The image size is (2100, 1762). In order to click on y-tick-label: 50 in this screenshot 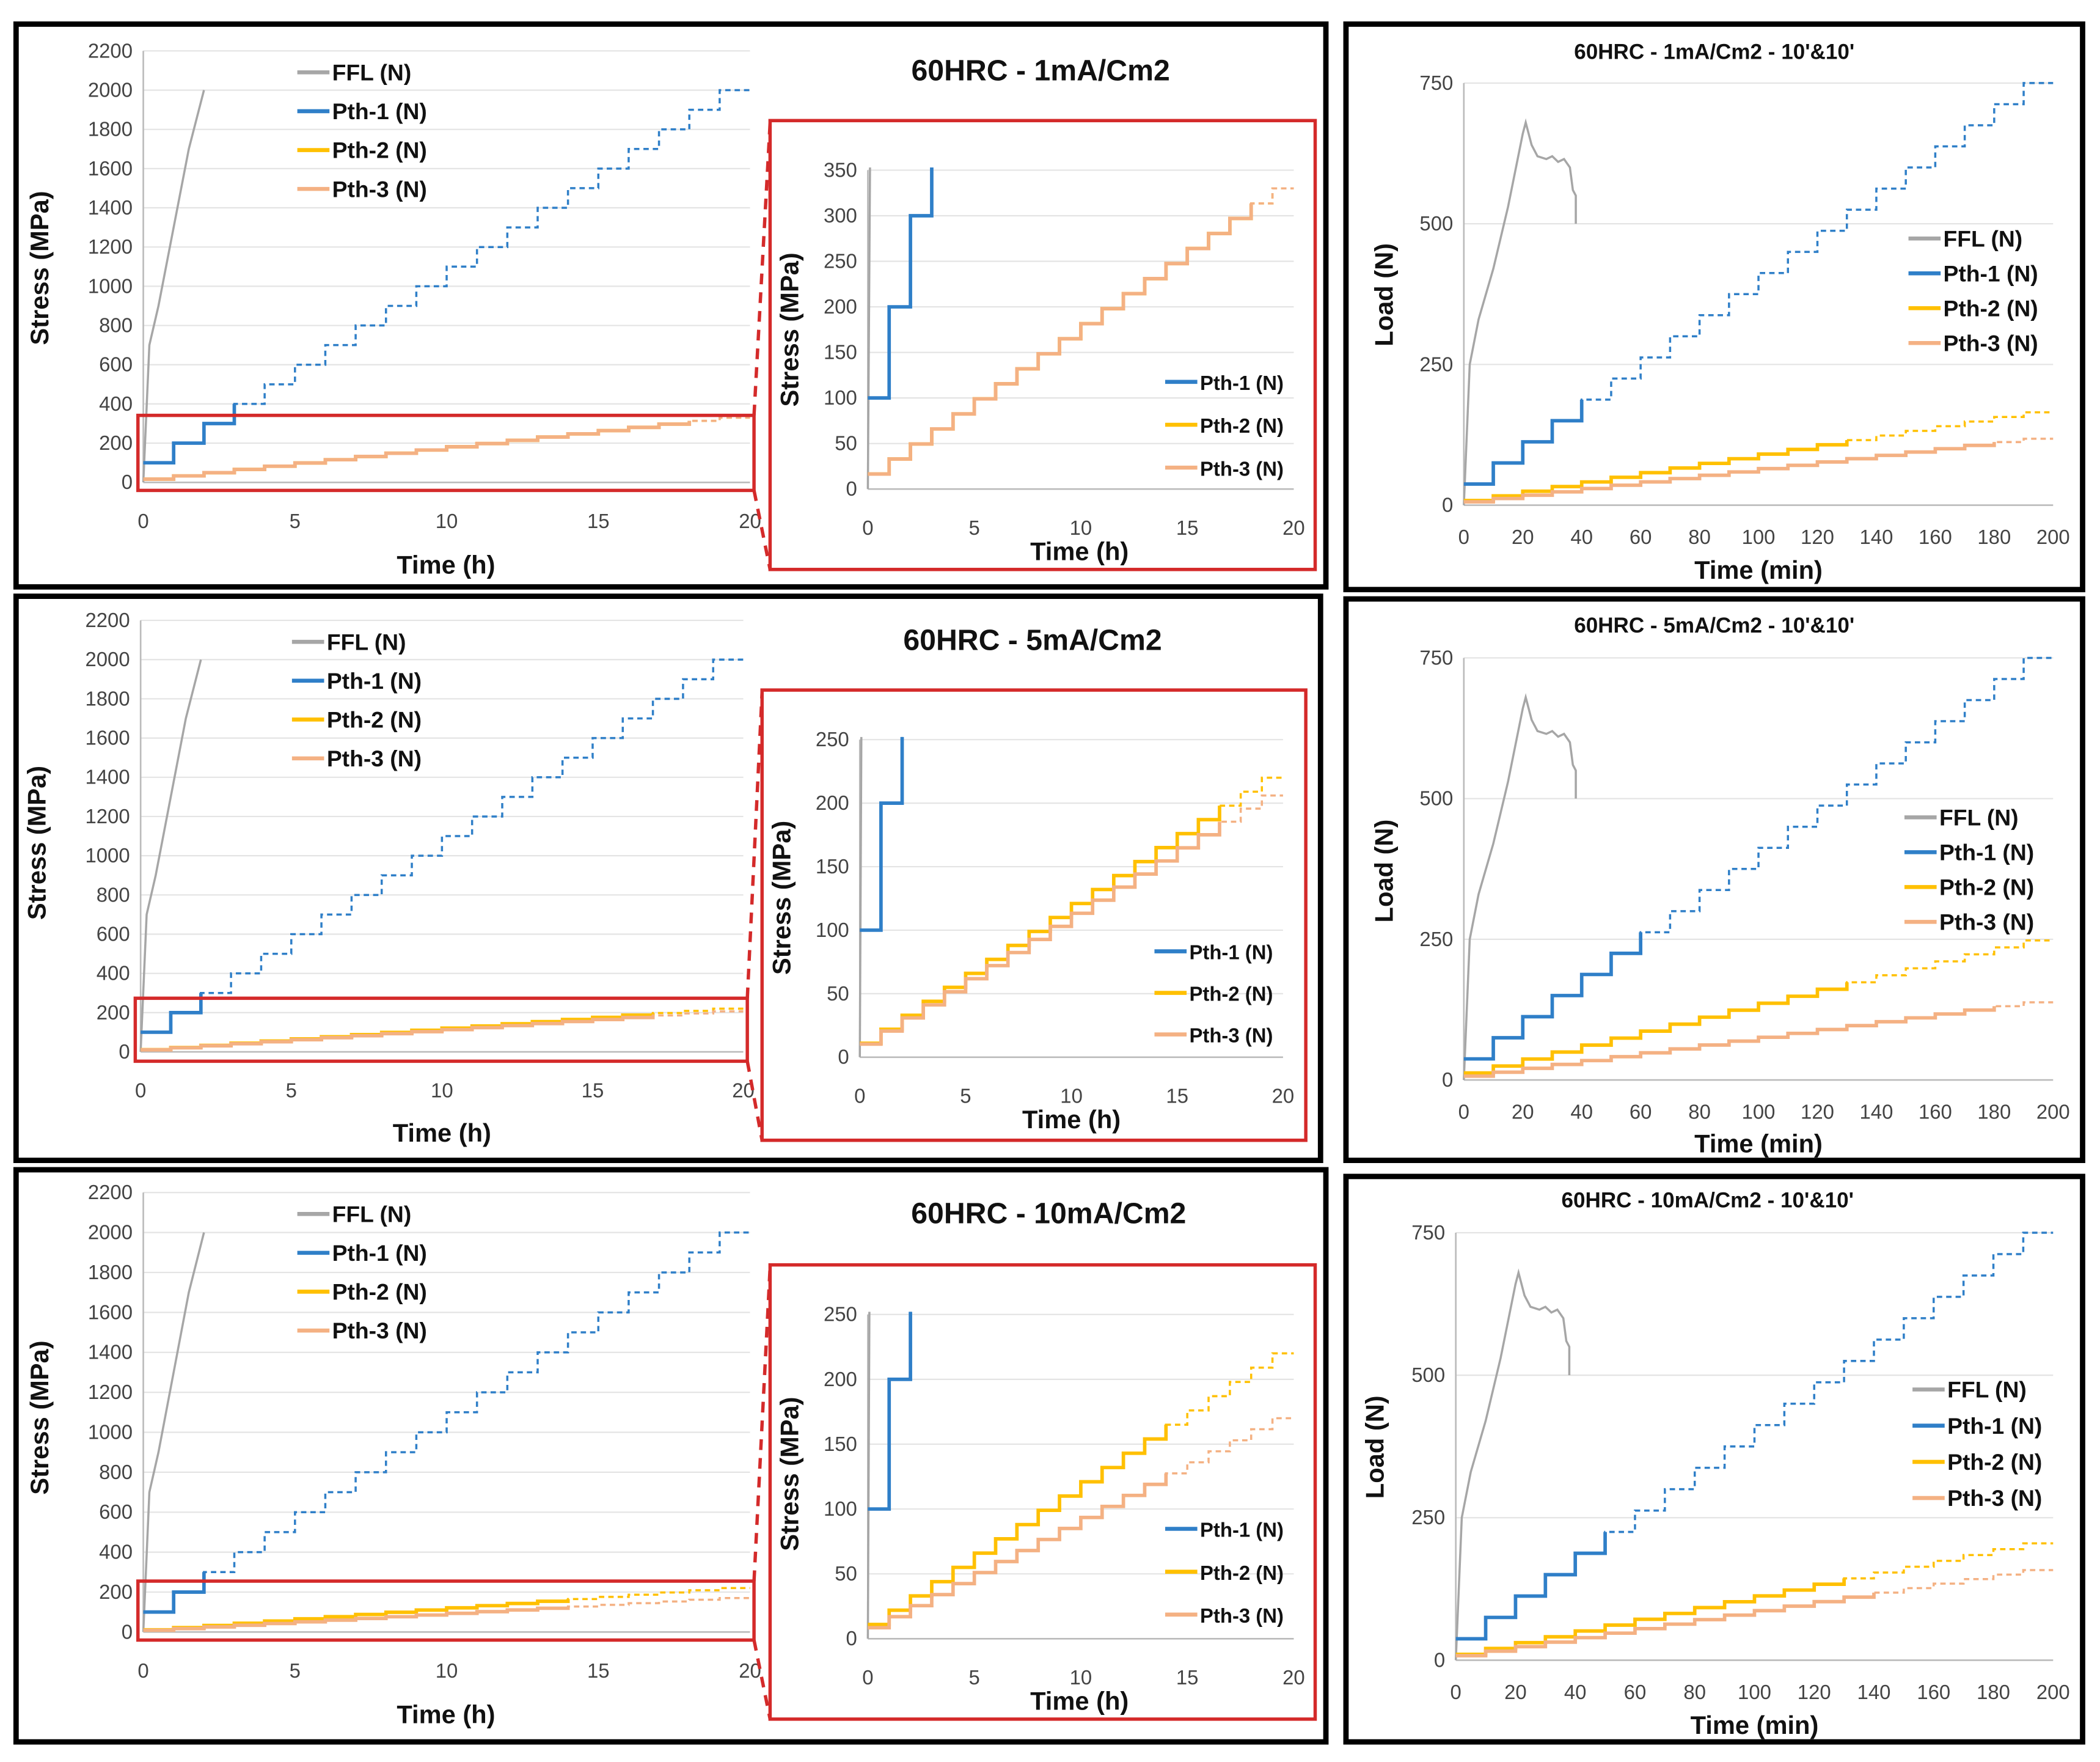, I will do `click(838, 994)`.